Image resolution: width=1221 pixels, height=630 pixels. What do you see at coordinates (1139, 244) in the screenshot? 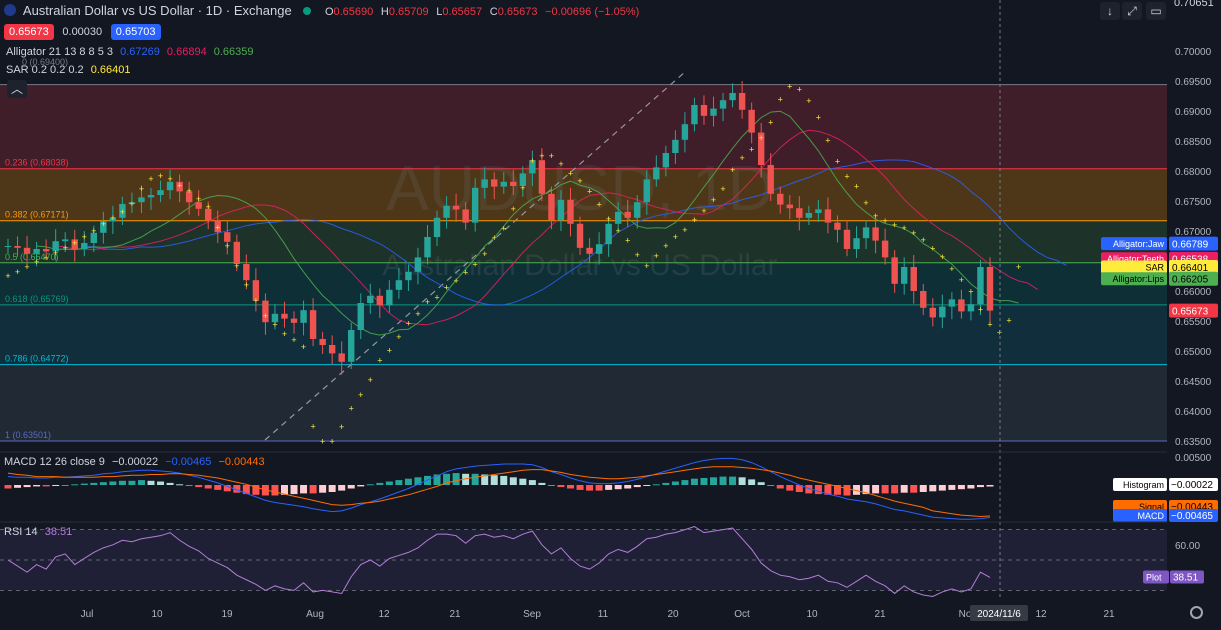
I see `price-tag-label-text: Alligator:Jaw` at bounding box center [1139, 244].